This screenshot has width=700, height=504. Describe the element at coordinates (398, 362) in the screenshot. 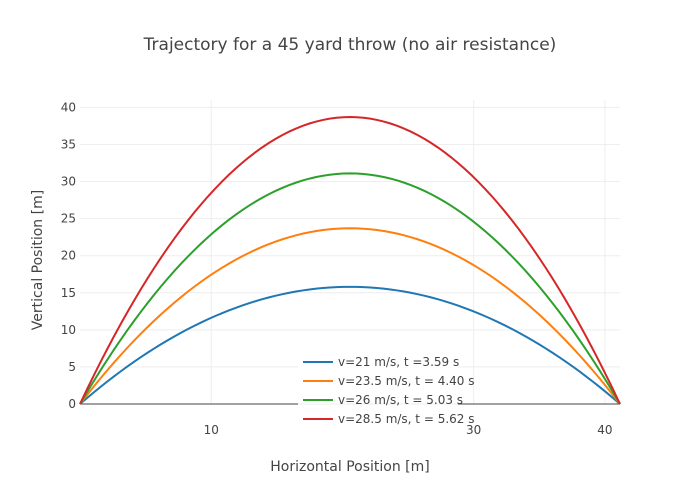

I see `legend-label: v=21 m/s, t =3.59 s` at that location.